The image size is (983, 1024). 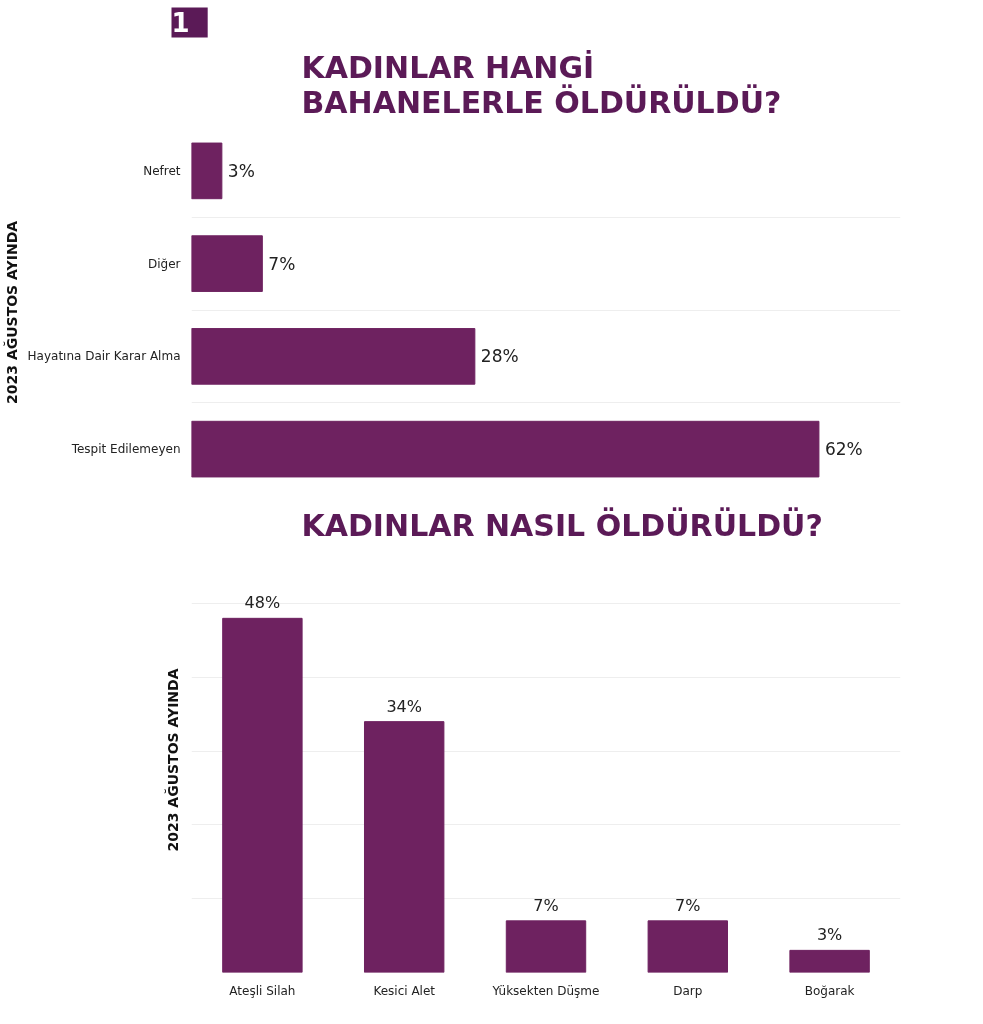 What do you see at coordinates (164, 263) in the screenshot?
I see `y-tick-label: Diğer` at bounding box center [164, 263].